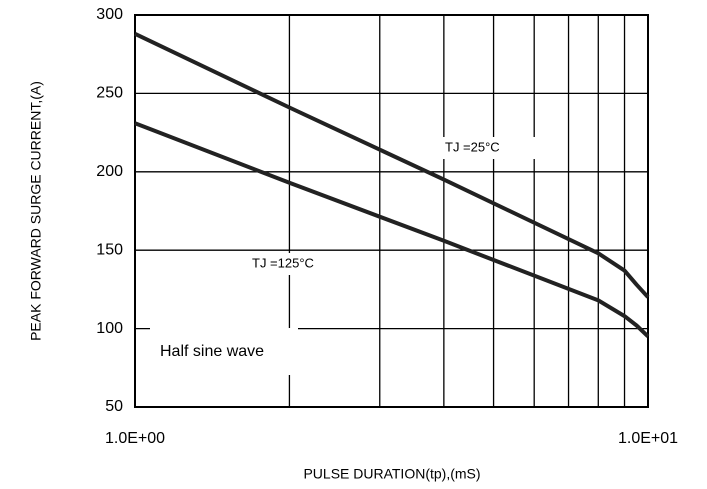 The width and height of the screenshot is (707, 489). What do you see at coordinates (109, 249) in the screenshot?
I see `y-tick-label: 150` at bounding box center [109, 249].